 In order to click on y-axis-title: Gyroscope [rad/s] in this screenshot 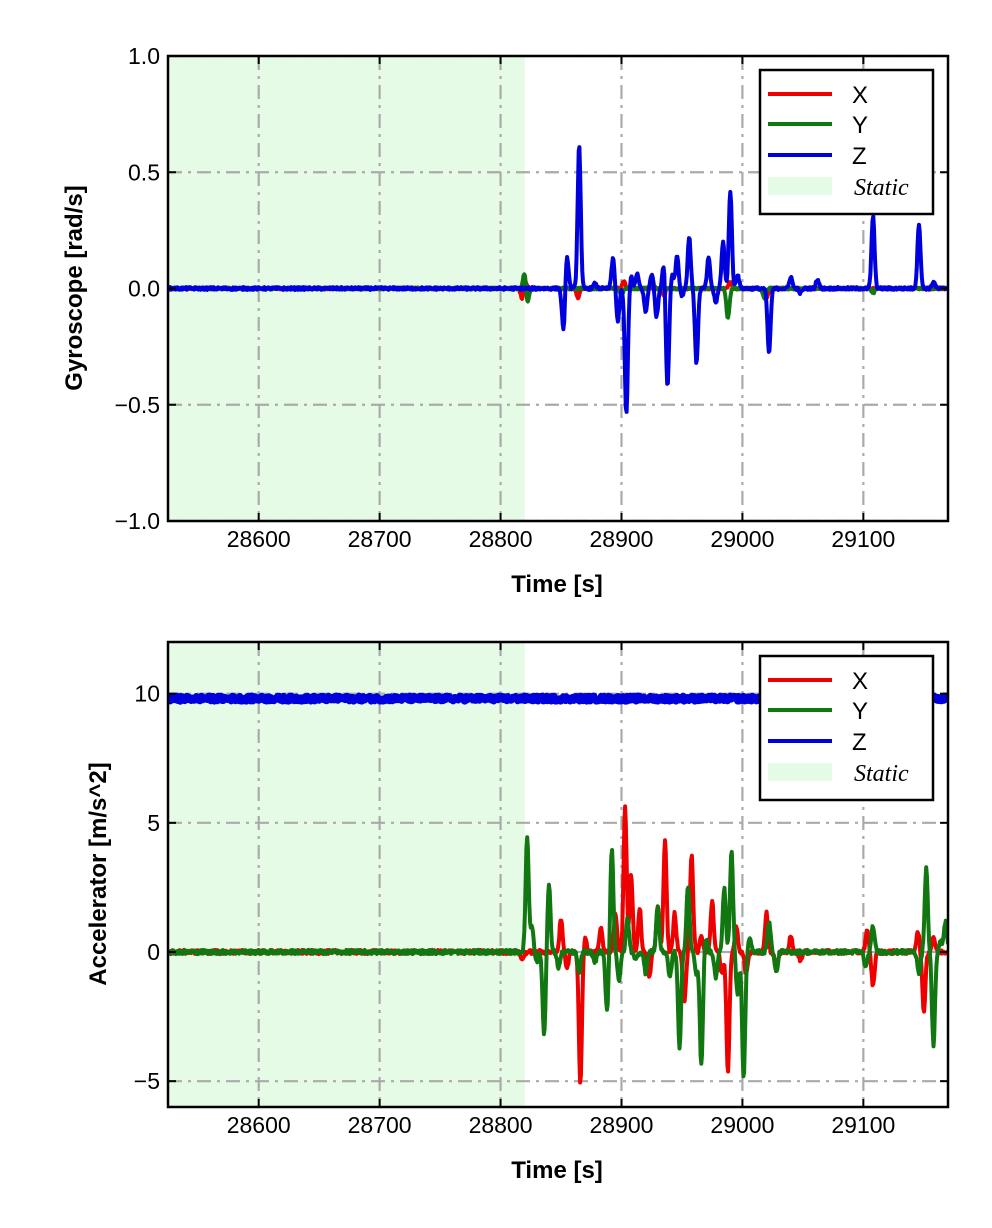, I will do `click(74, 287)`.